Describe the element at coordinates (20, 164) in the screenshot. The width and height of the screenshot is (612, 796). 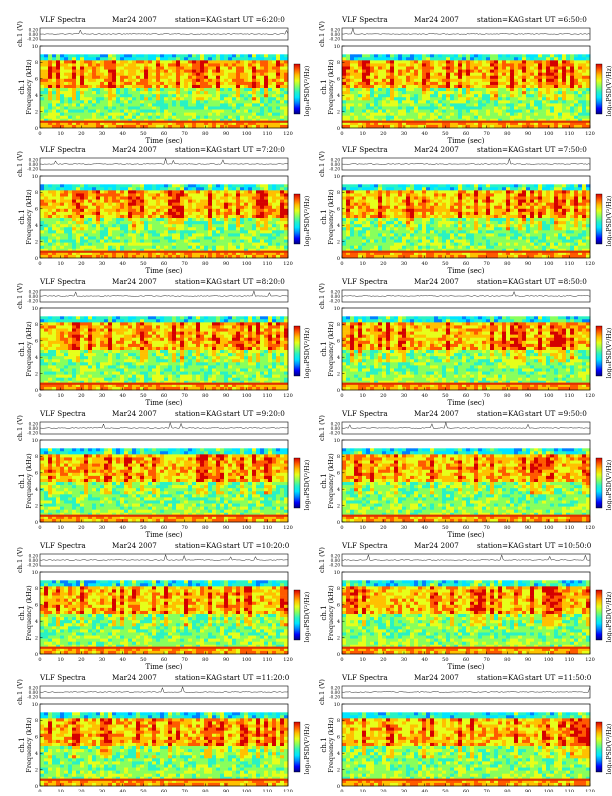
I see `waveform-axis-label: ch.1 (V)` at that location.